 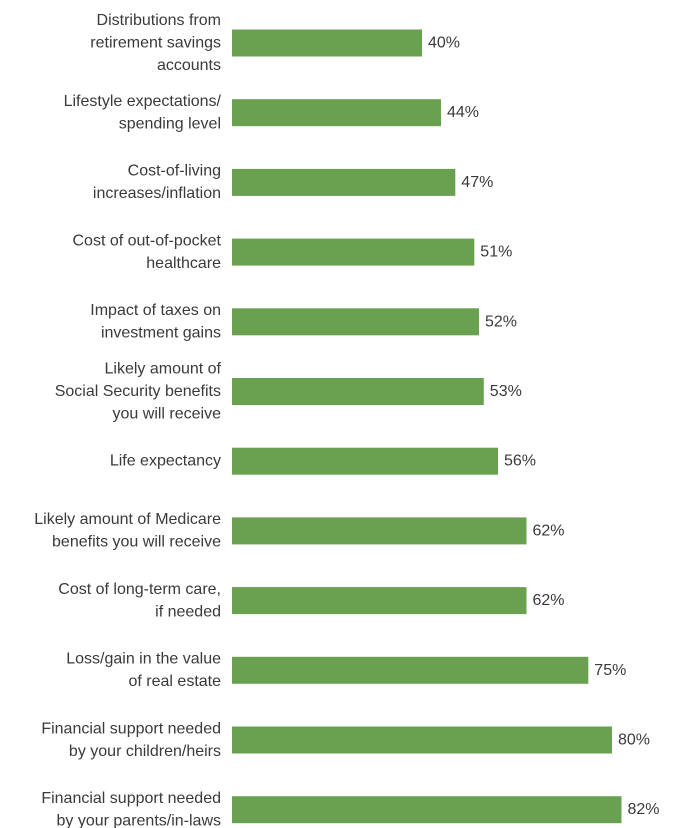 What do you see at coordinates (188, 611) in the screenshot?
I see `category-label-line: if needed` at bounding box center [188, 611].